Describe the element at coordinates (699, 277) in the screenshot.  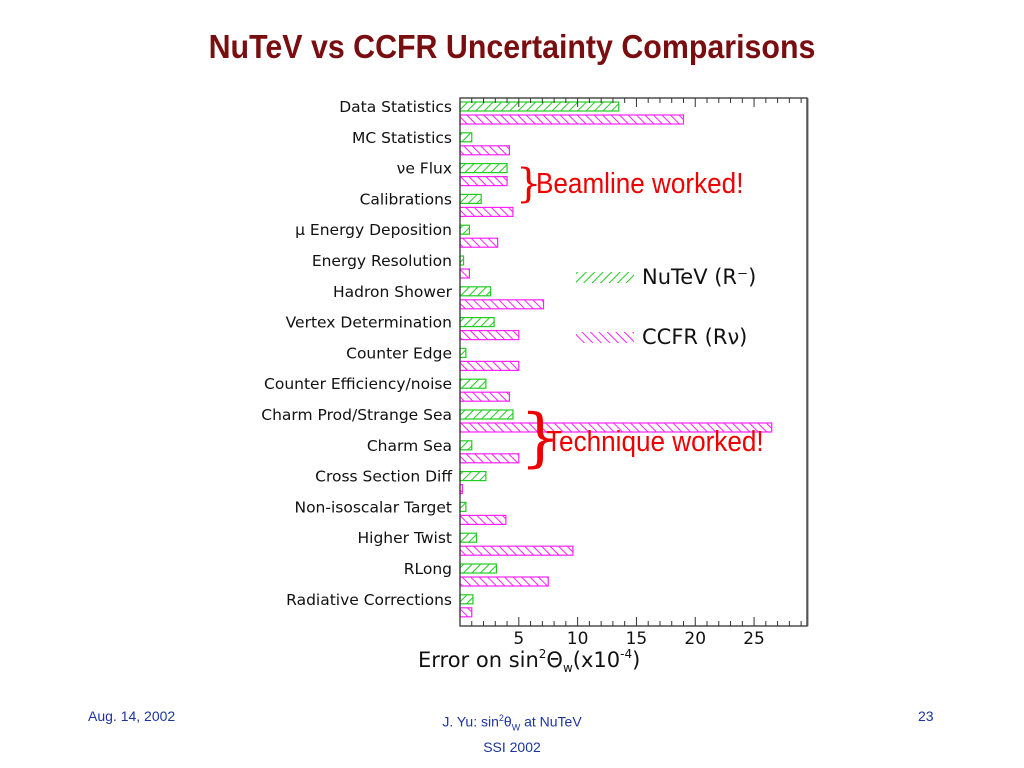
I see `legend-label: NuTeV (R⁻)` at that location.